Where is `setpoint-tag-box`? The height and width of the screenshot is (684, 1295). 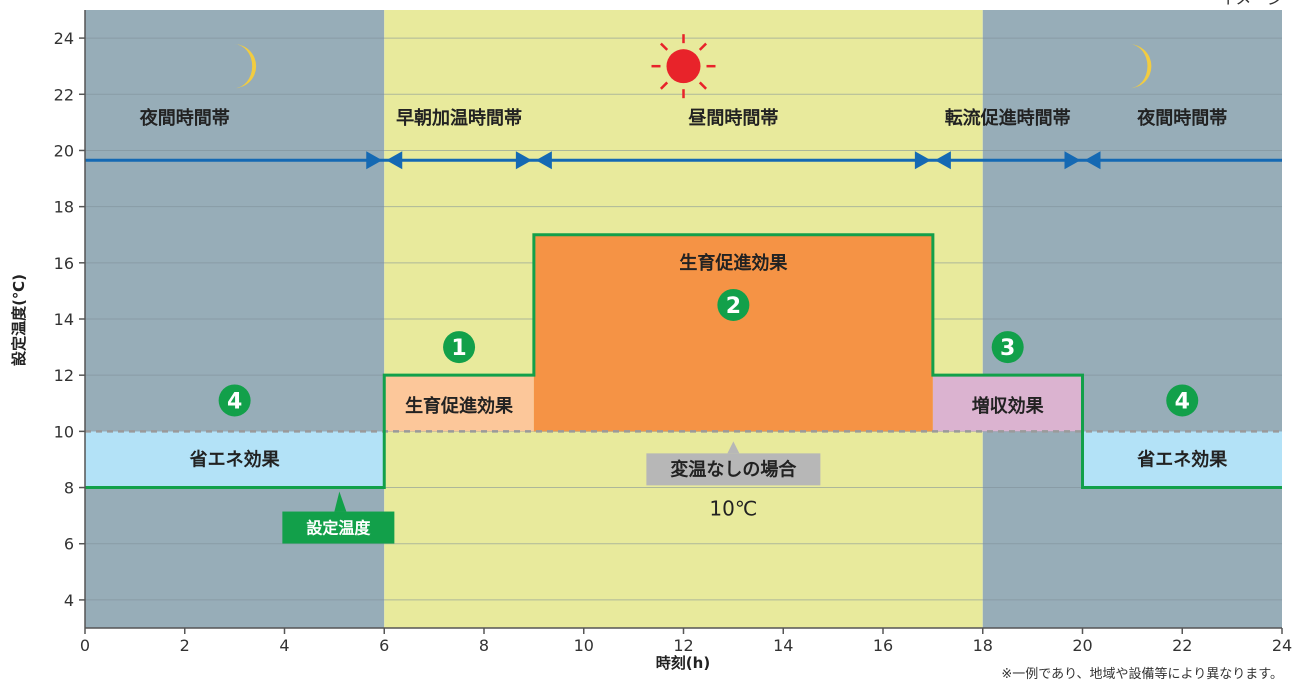
setpoint-tag-box is located at coordinates (338, 527).